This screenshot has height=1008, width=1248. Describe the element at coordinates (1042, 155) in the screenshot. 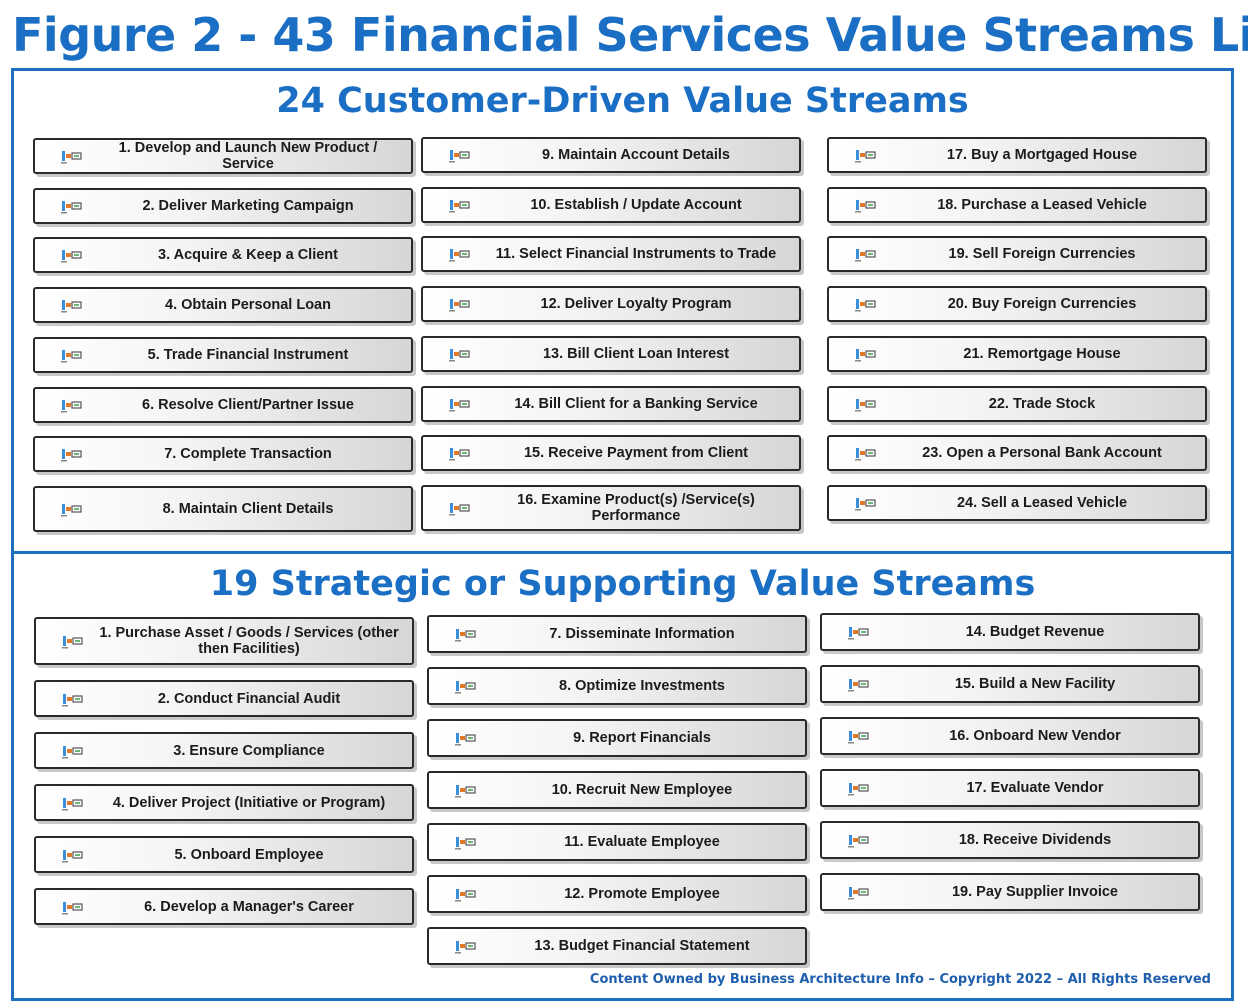

I see `value-stream-label: 17. Buy a Mortgaged House` at that location.